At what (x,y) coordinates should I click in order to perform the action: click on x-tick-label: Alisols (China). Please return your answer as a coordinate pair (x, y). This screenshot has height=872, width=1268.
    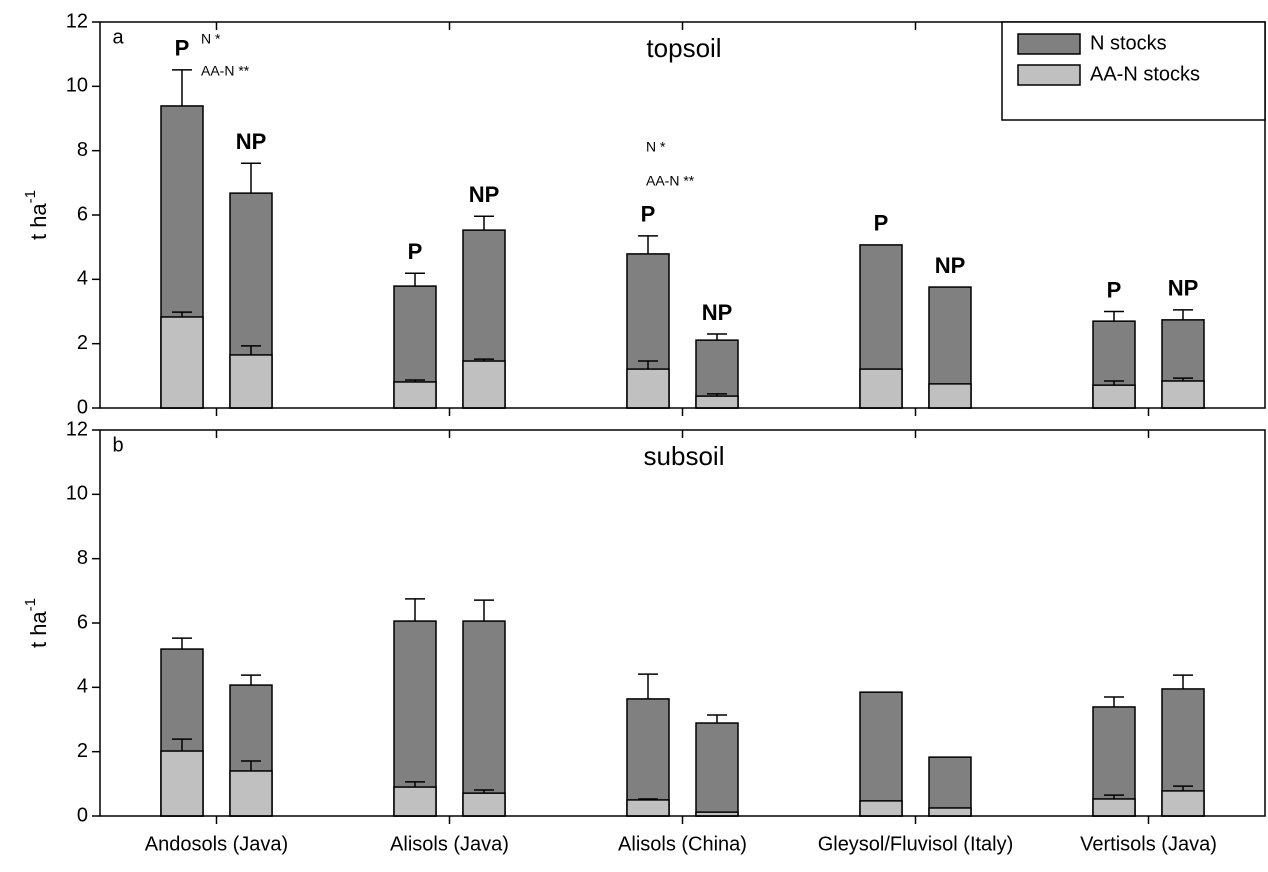
    Looking at the image, I should click on (682, 844).